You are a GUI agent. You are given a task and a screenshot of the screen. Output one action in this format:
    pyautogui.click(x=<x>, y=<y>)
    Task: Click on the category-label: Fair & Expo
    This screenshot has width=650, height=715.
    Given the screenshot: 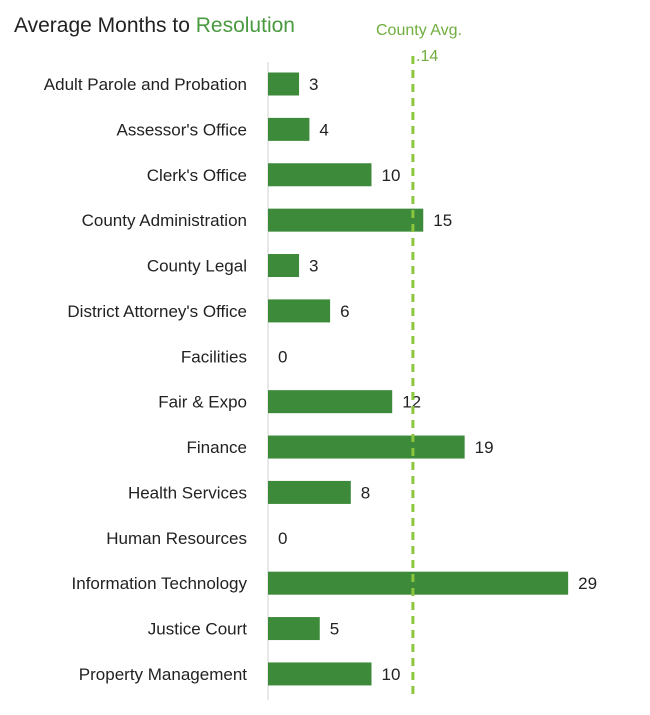 What is the action you would take?
    pyautogui.click(x=202, y=402)
    